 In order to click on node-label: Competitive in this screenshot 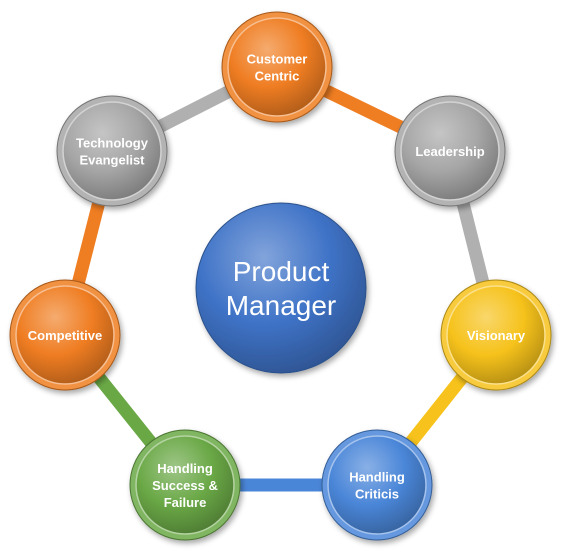, I will do `click(65, 335)`.